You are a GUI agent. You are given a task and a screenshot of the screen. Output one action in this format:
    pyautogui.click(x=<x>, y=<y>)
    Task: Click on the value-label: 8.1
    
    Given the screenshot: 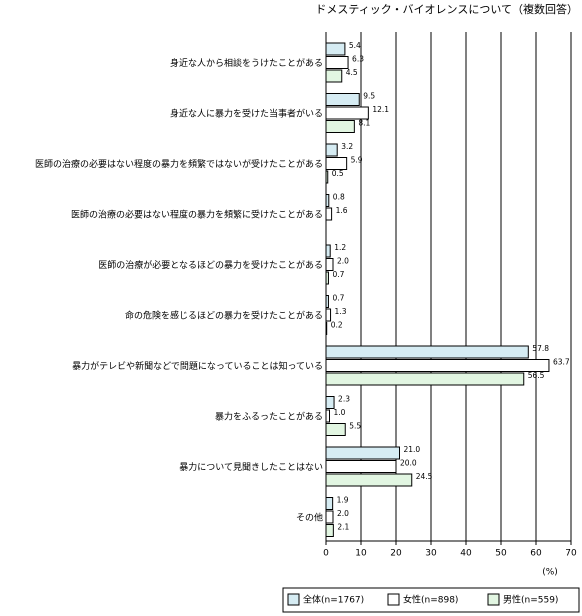 What is the action you would take?
    pyautogui.click(x=364, y=123)
    